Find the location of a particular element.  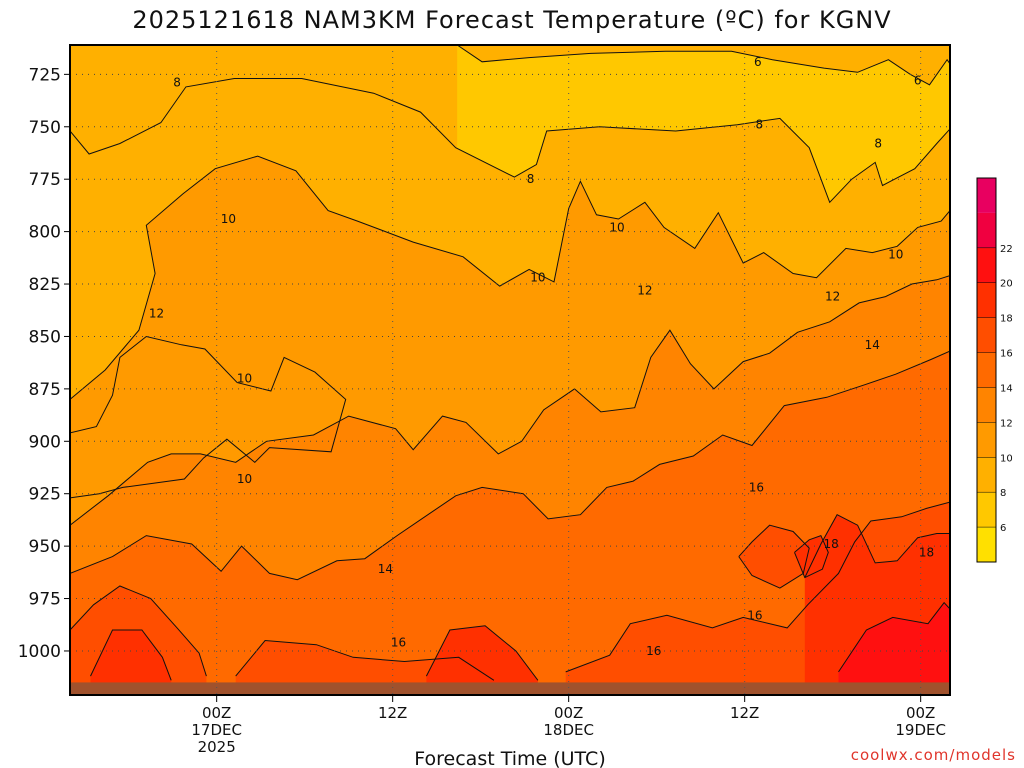

colorbar-label: 14 is located at coordinates (1006, 388).